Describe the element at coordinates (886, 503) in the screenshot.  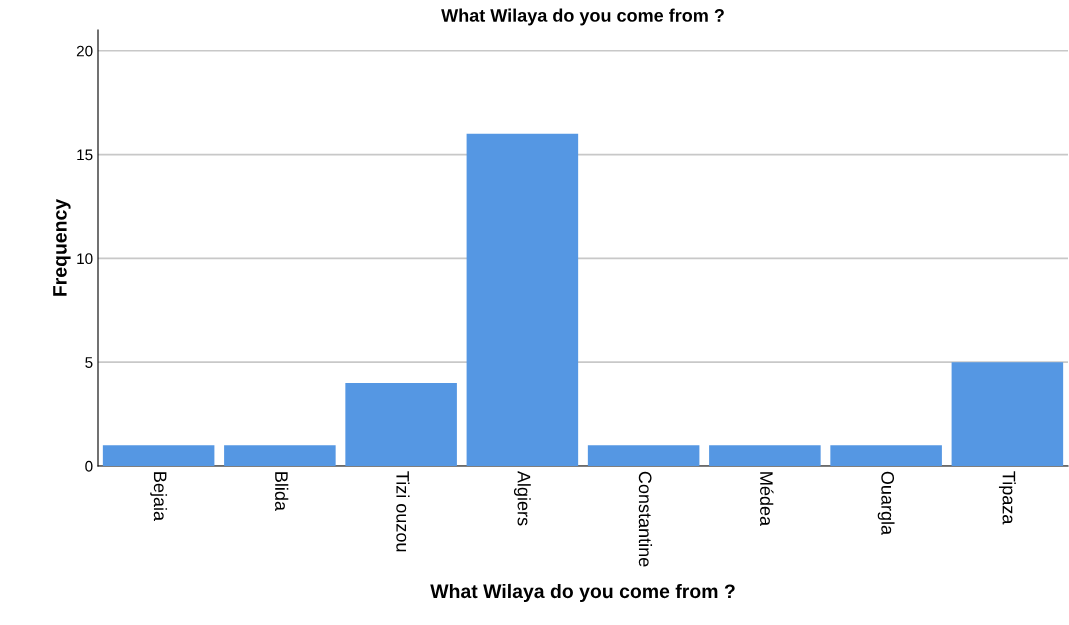
I see `x-tick-label: Ouargla` at that location.